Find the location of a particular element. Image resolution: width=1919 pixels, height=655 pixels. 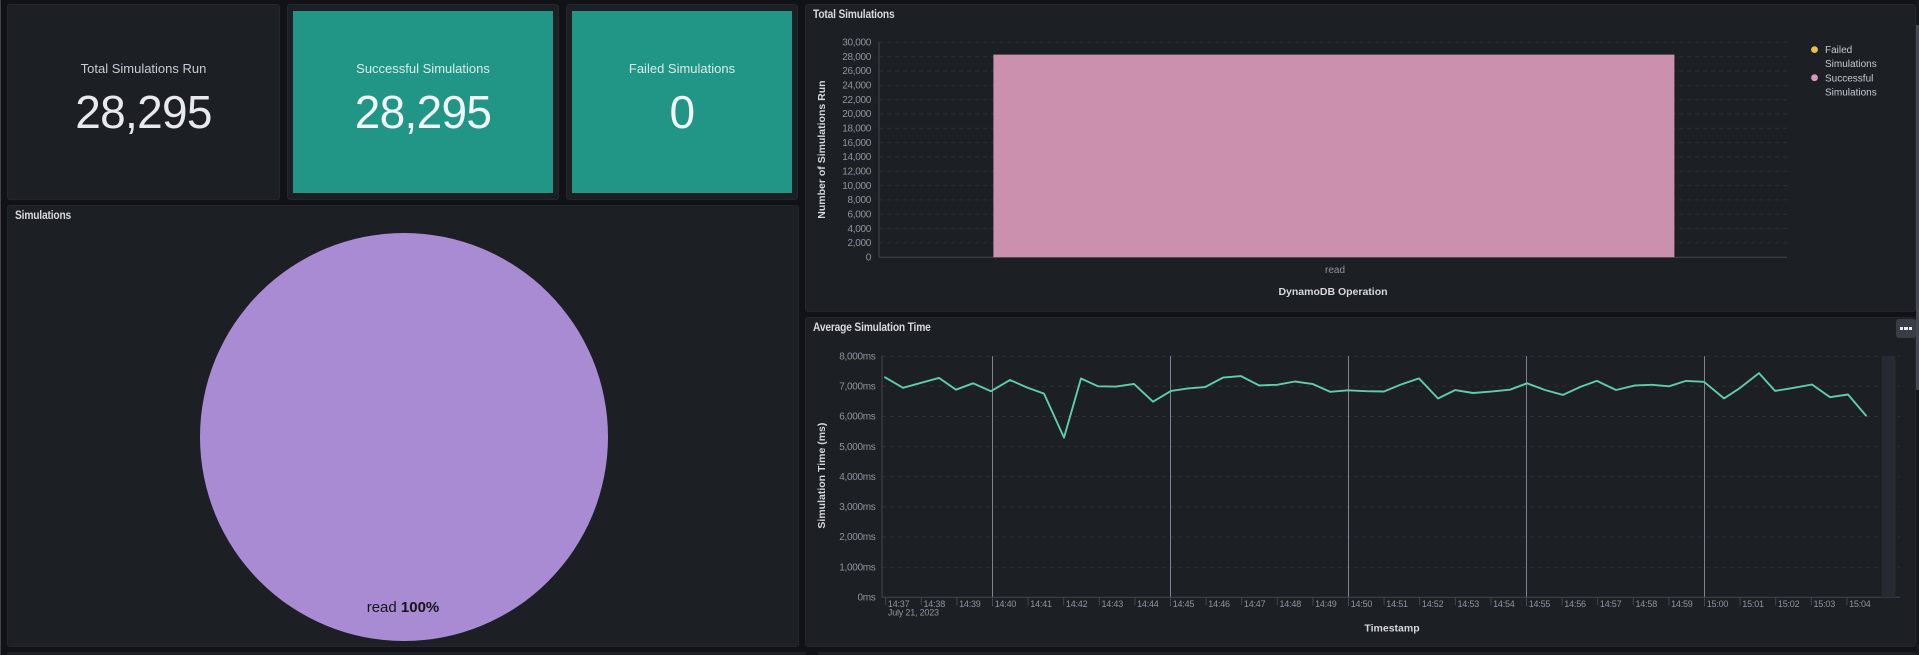

svg-text: 14:56 is located at coordinates (1575, 604).